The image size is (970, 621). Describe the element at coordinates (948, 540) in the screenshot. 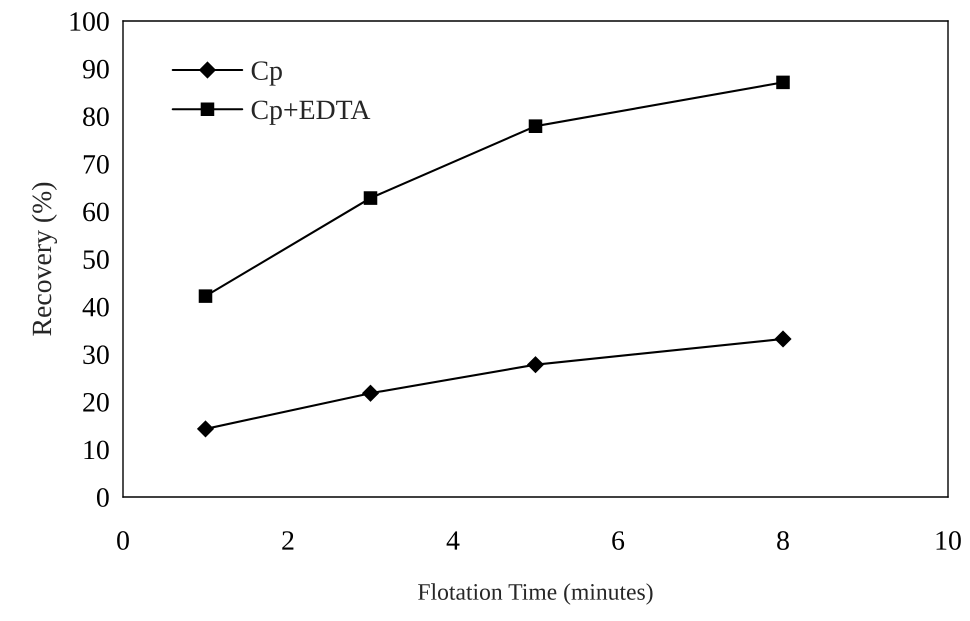

I see `x-tick-label: 10` at that location.